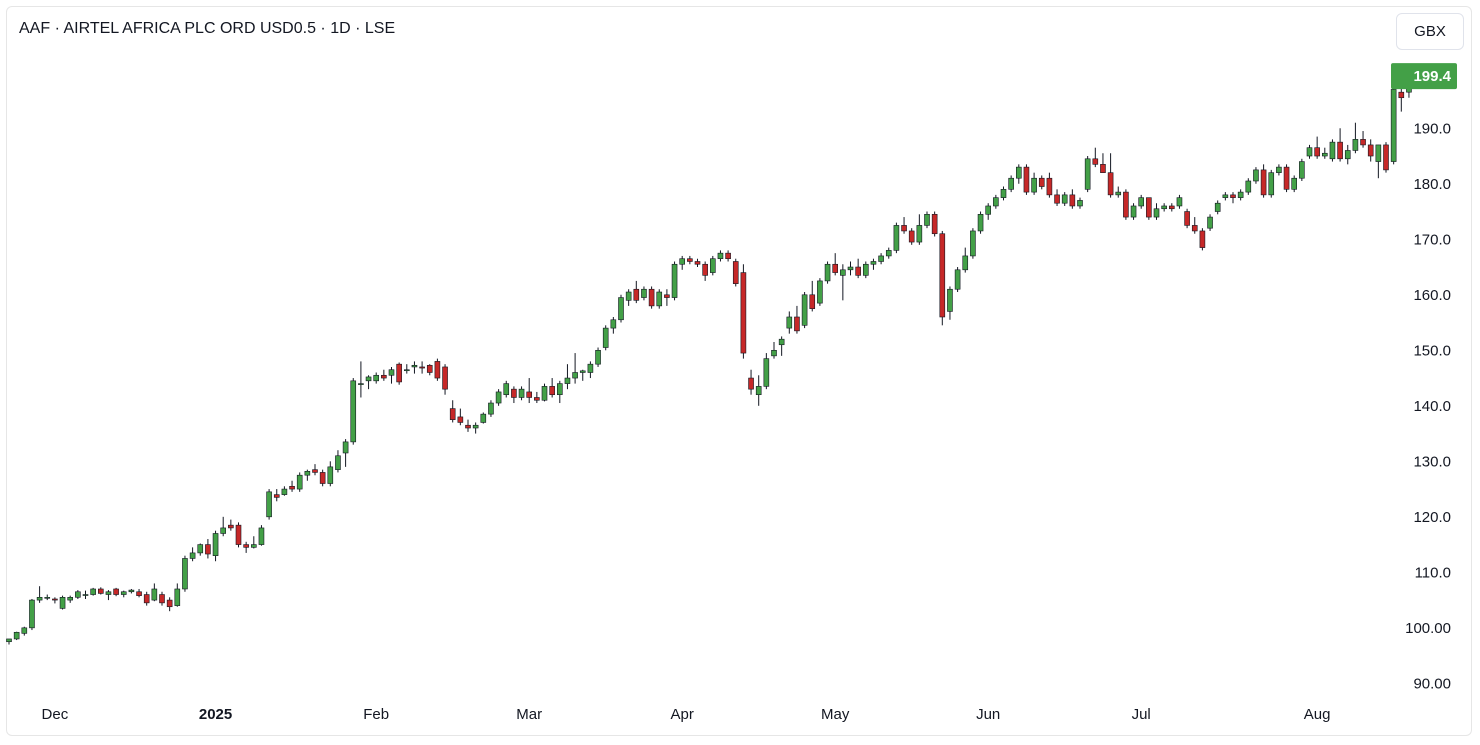 The width and height of the screenshot is (1480, 745). Describe the element at coordinates (988, 714) in the screenshot. I see `x-tick-label: Jun` at that location.